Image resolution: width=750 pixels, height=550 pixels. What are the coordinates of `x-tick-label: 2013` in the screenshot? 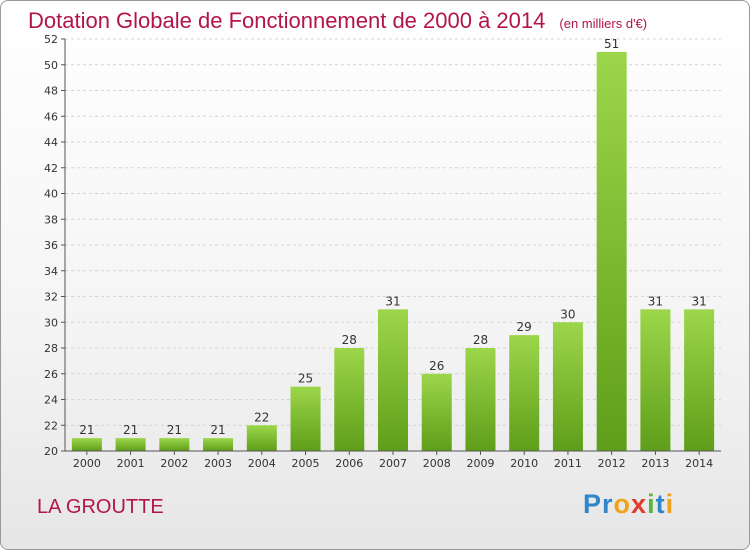 It's located at (655, 463).